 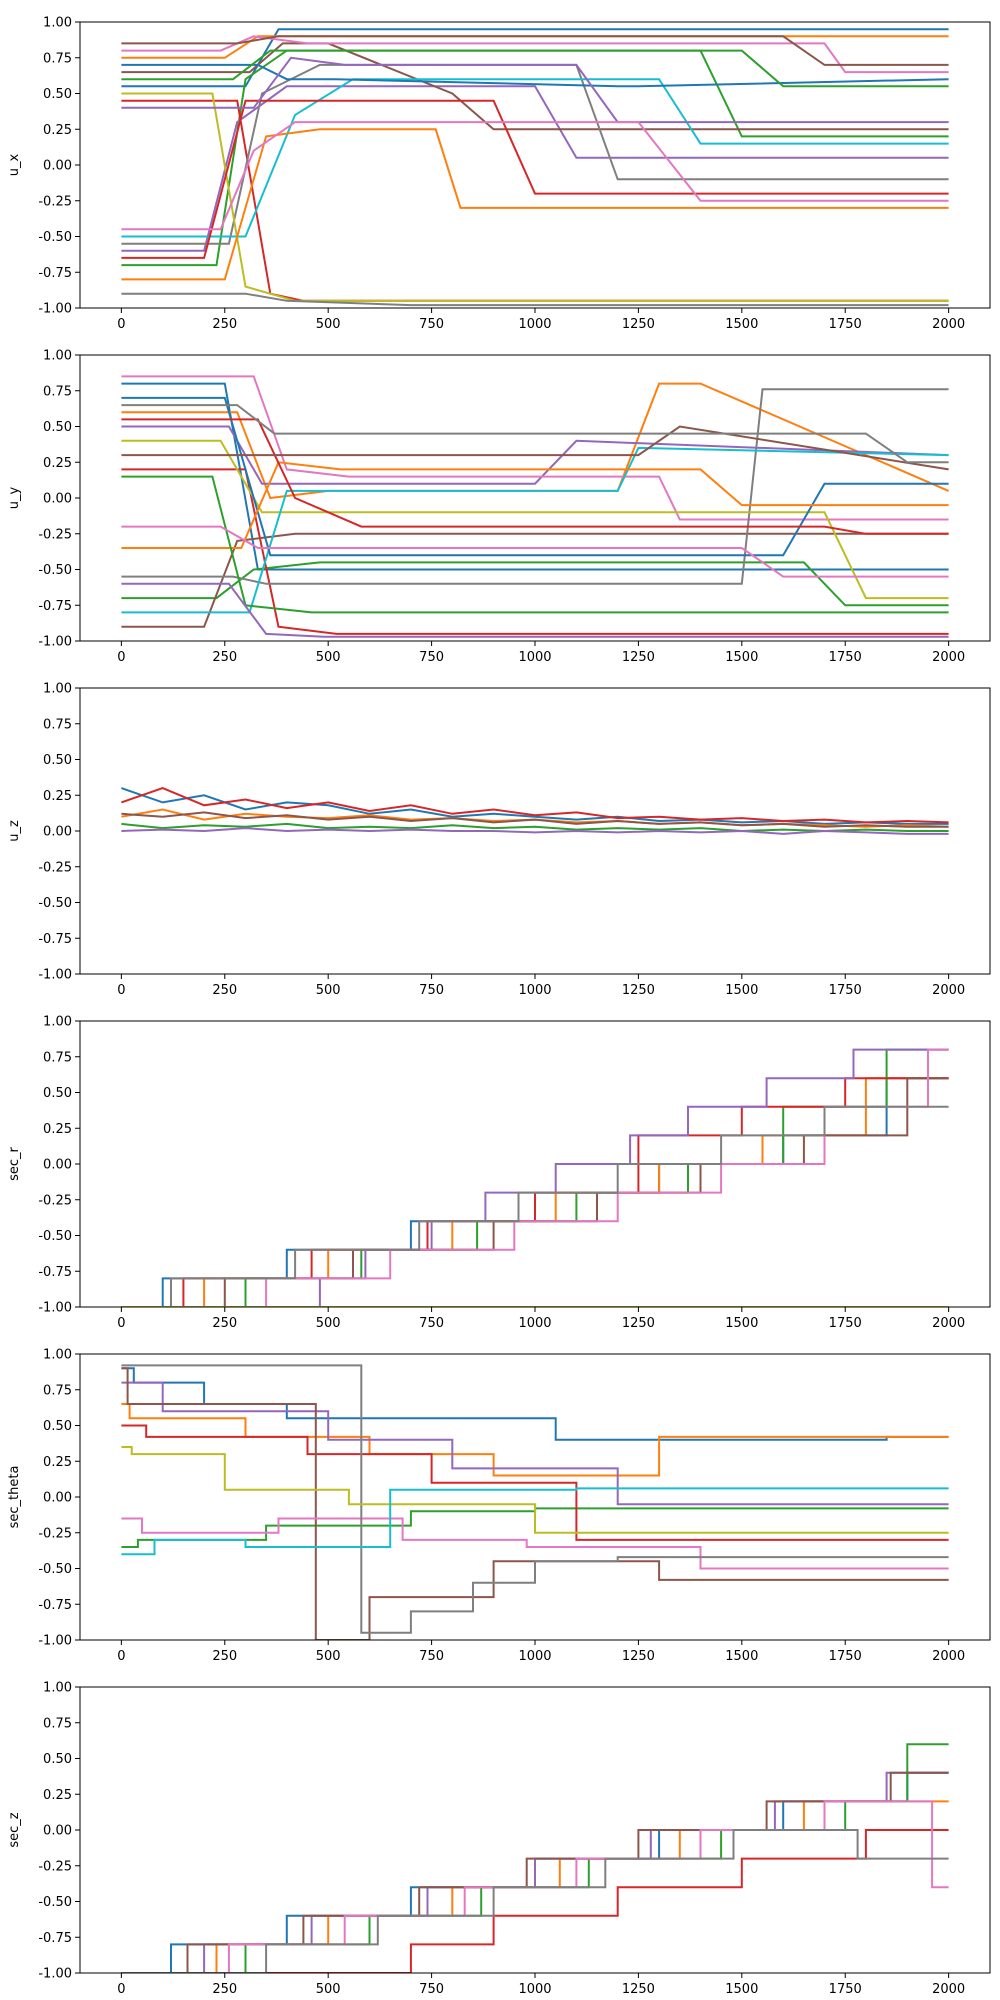 What do you see at coordinates (14, 164) in the screenshot?
I see `y-axis-label: u_x` at bounding box center [14, 164].